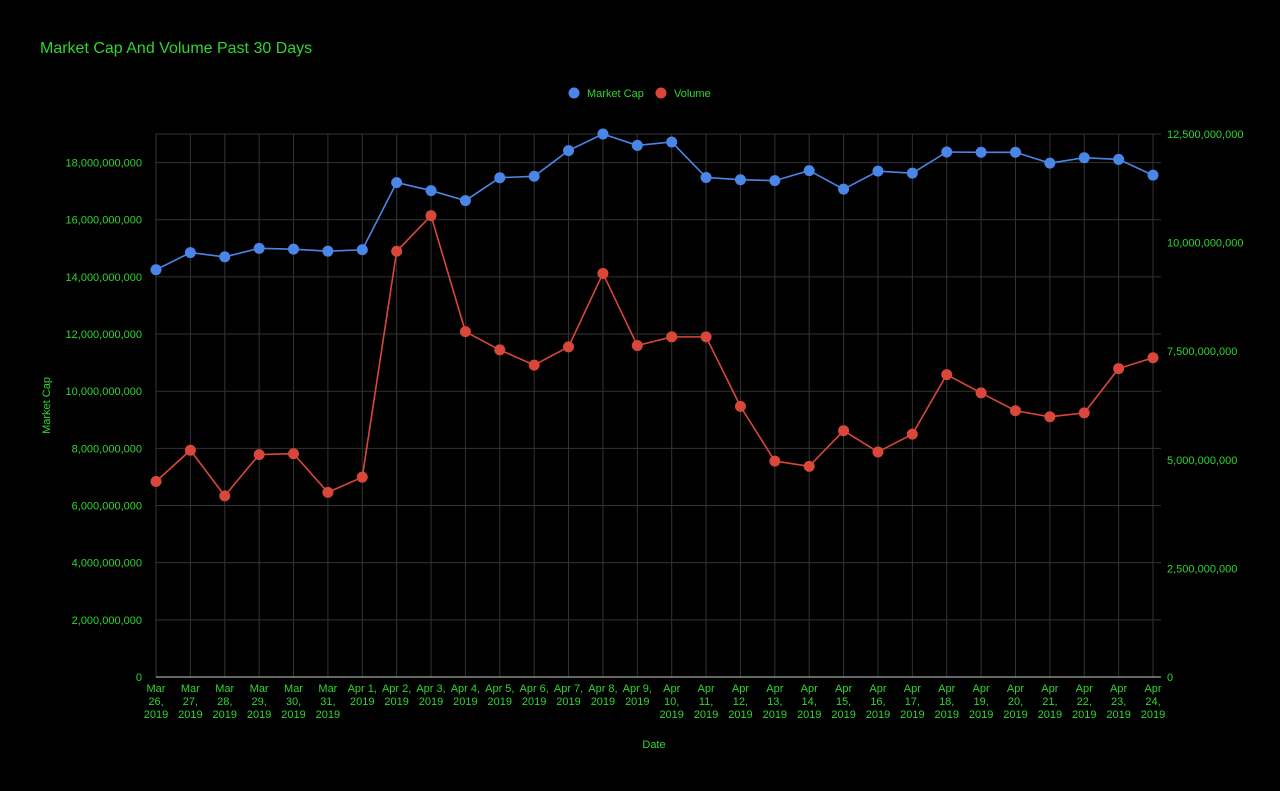 The height and width of the screenshot is (791, 1280). What do you see at coordinates (190, 702) in the screenshot?
I see `x-tick-label: 27,` at bounding box center [190, 702].